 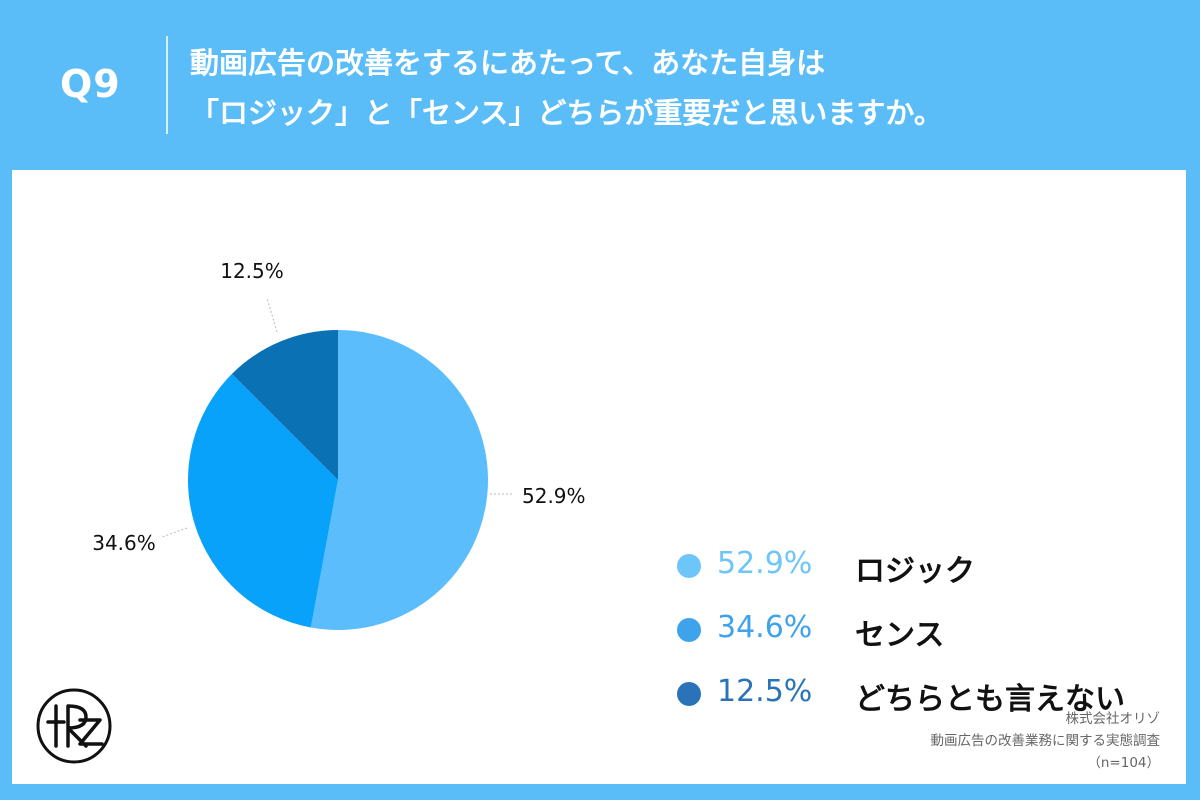 I want to click on legend-label: ロジック, so click(x=915, y=571).